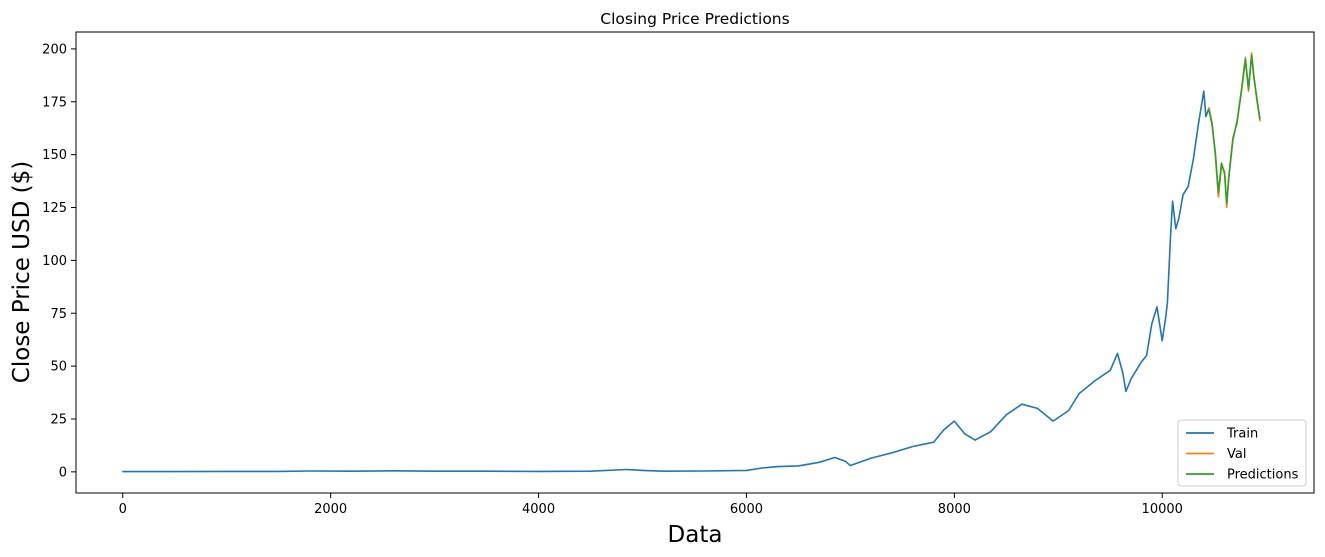 The image size is (1325, 557). What do you see at coordinates (58, 419) in the screenshot?
I see `y-tick-label: 25` at bounding box center [58, 419].